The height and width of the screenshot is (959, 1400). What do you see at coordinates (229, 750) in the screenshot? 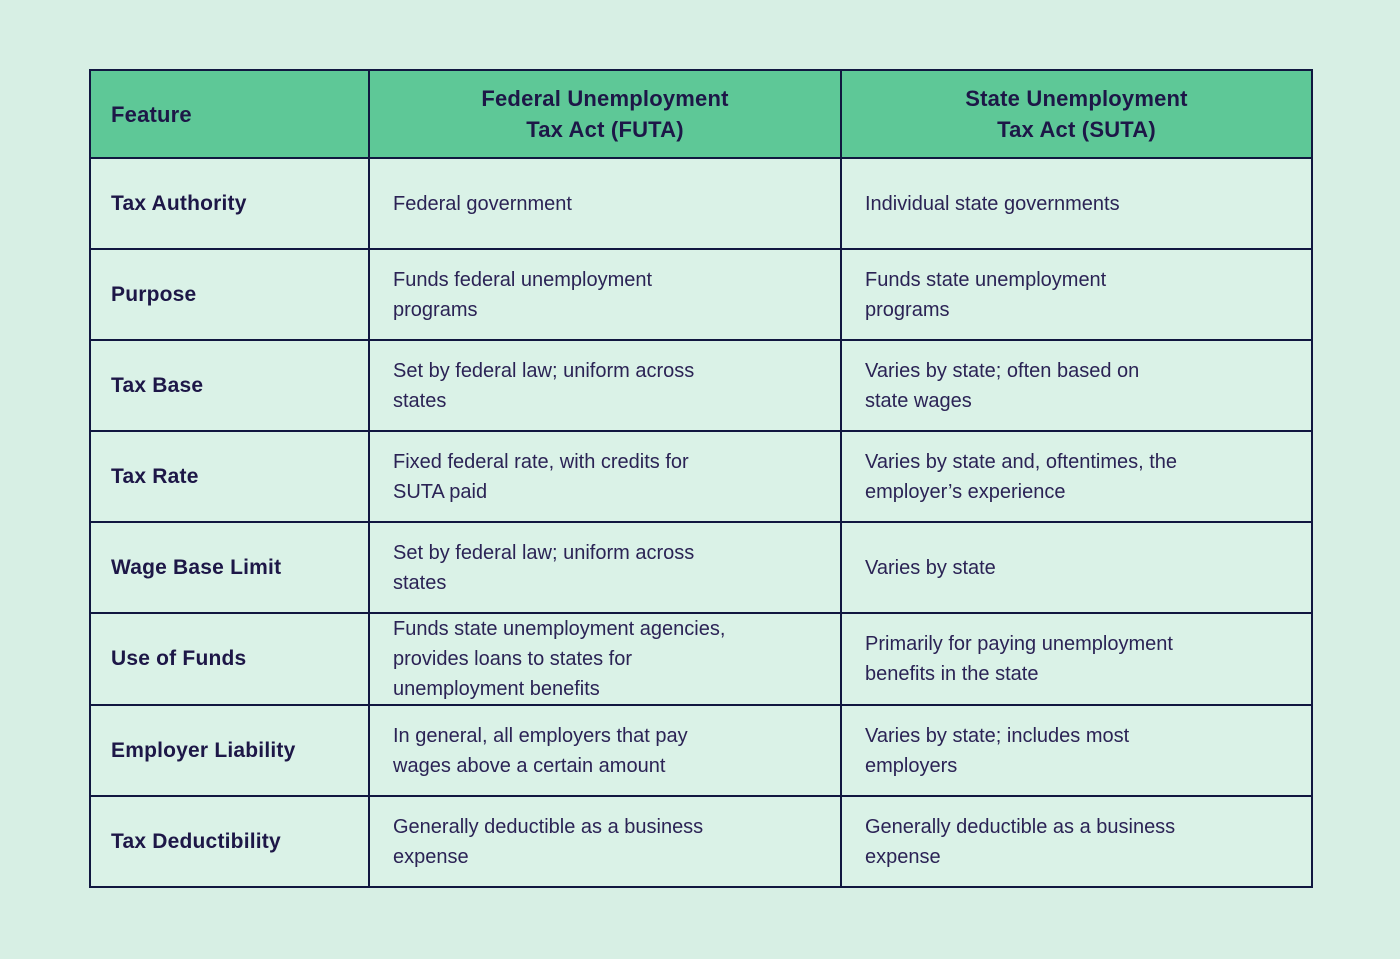
I see `feature-label: Employer Liability` at bounding box center [229, 750].